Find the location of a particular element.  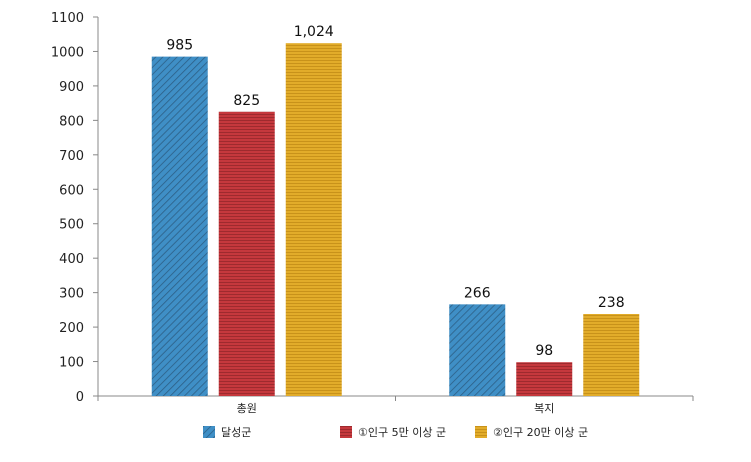

x-axis is located at coordinates (395, 398).